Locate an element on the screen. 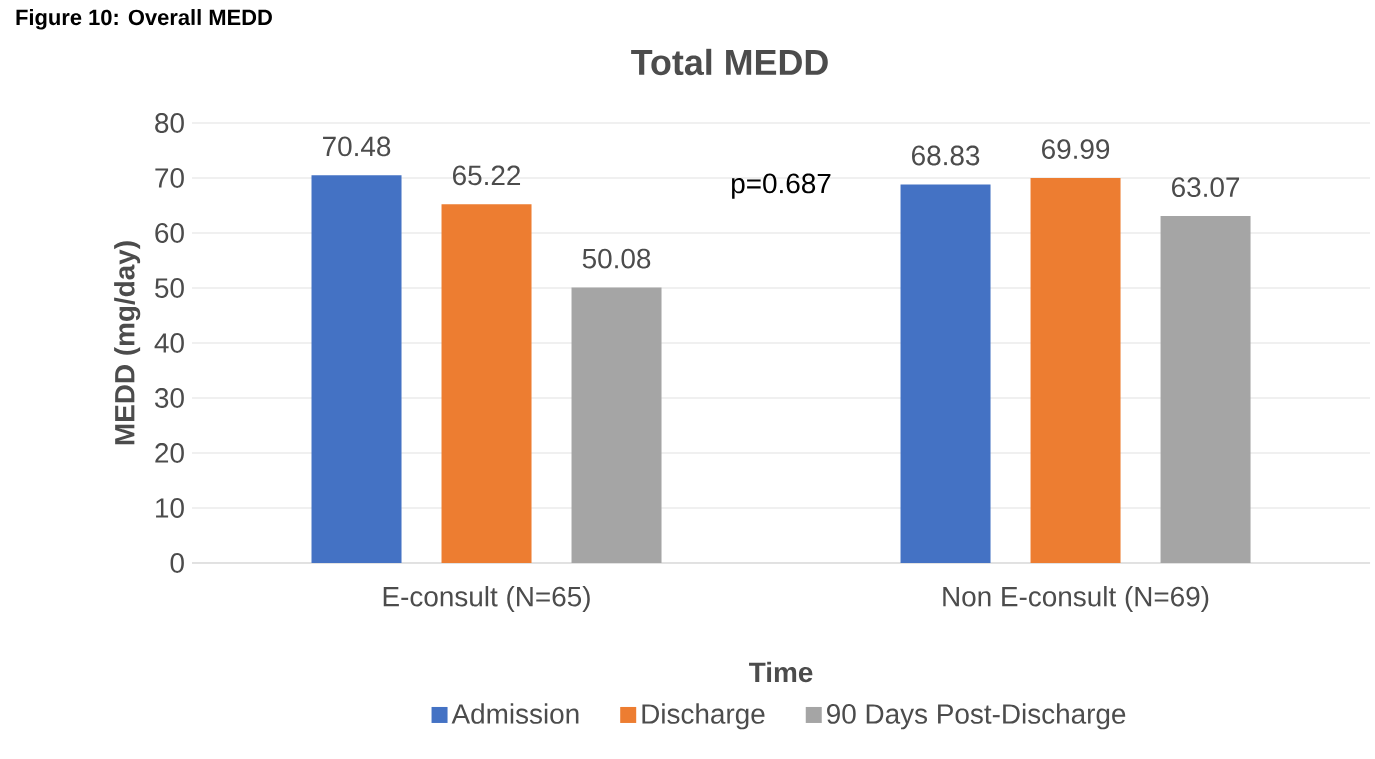  x-tick-label: Non E-consult (N=69) is located at coordinates (1076, 599).